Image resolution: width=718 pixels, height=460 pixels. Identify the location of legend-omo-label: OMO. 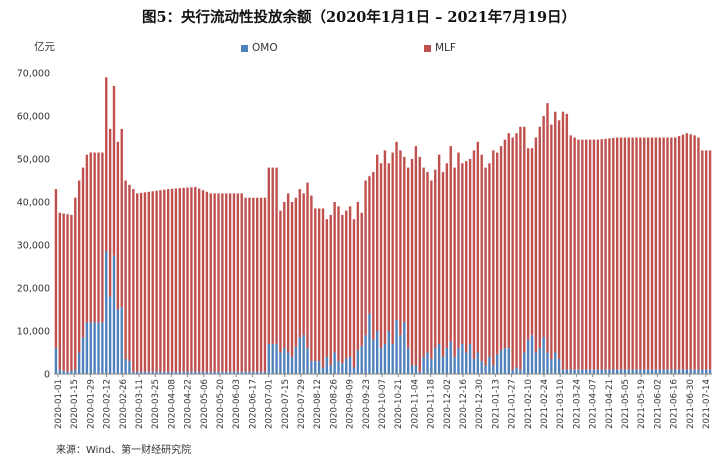
(265, 48).